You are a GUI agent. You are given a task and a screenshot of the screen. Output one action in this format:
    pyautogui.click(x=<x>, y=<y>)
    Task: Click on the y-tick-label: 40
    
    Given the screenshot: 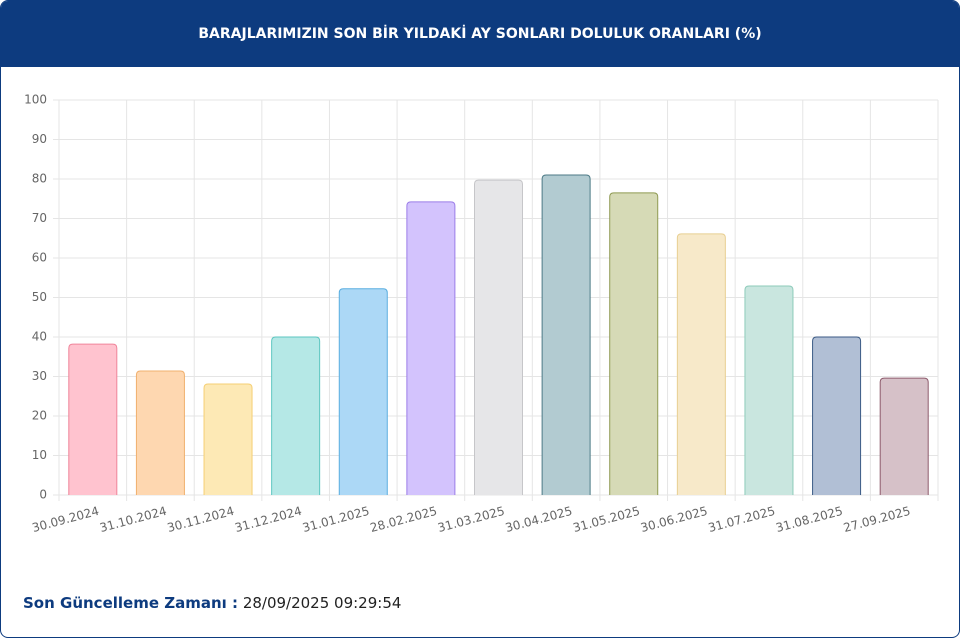 What is the action you would take?
    pyautogui.click(x=39, y=337)
    